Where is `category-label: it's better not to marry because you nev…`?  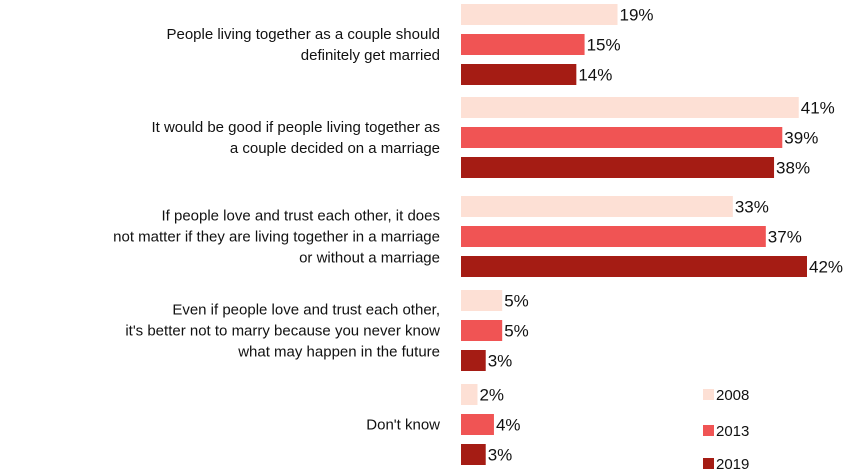 category-label: it's better not to marry because you nev… is located at coordinates (282, 331).